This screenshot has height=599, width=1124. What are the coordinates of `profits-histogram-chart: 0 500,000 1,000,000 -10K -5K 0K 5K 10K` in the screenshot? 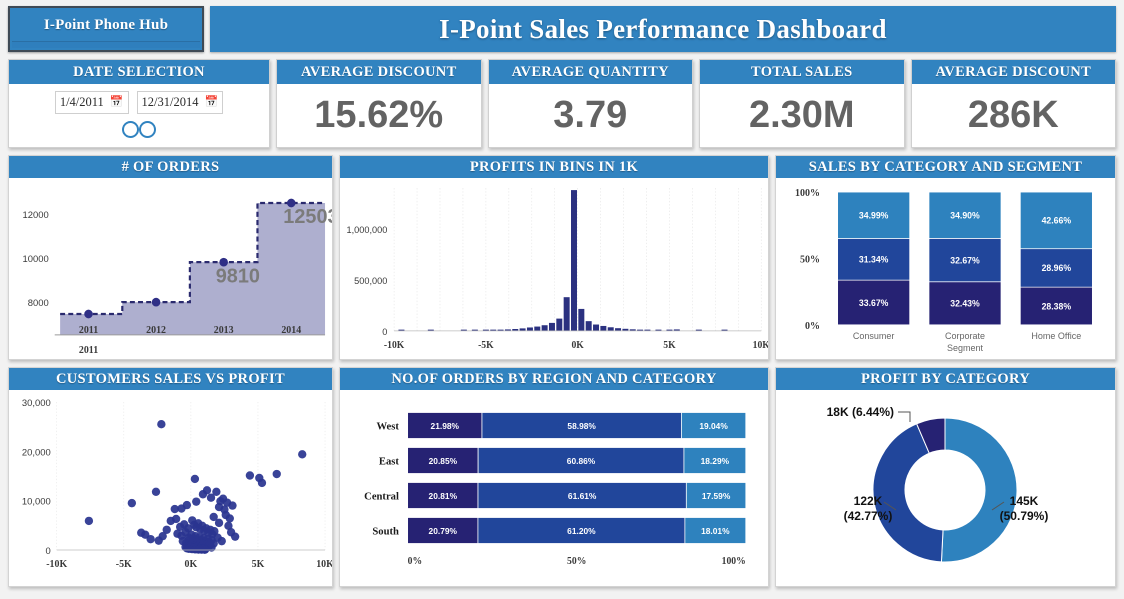 It's located at (554, 268).